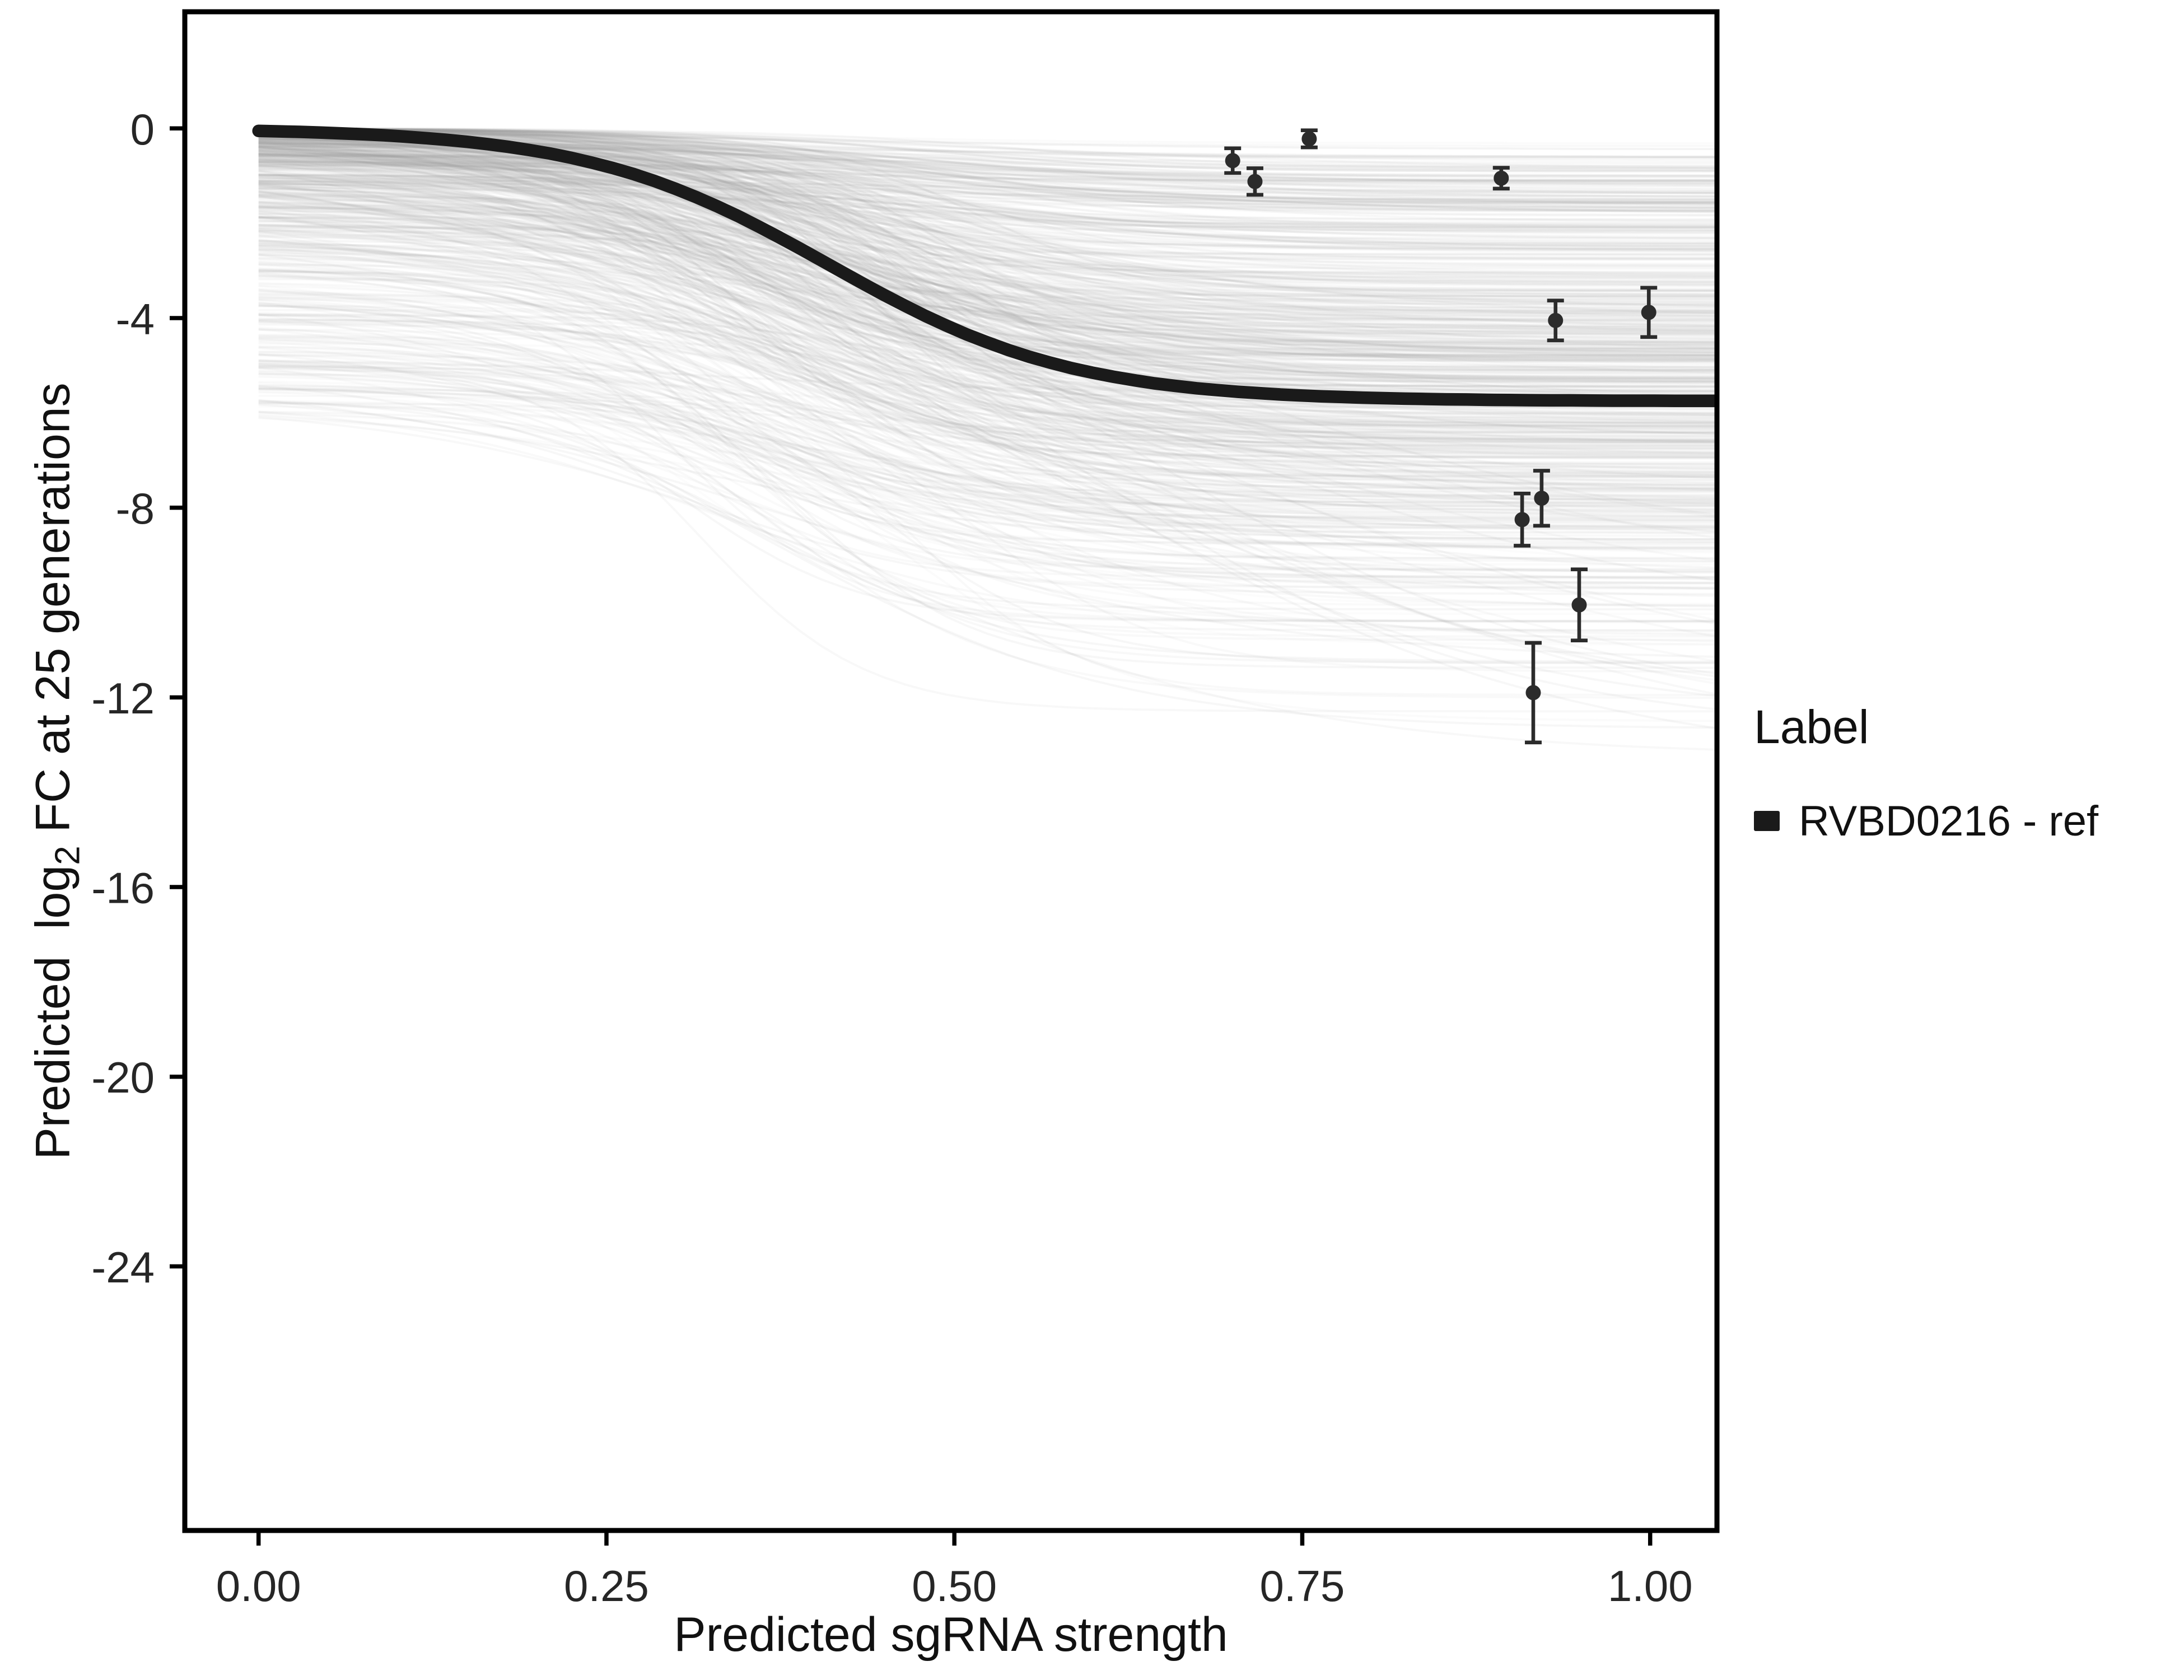 The width and height of the screenshot is (2184, 1680). Describe the element at coordinates (259, 1586) in the screenshot. I see `x-tick-label: 0.00` at that location.